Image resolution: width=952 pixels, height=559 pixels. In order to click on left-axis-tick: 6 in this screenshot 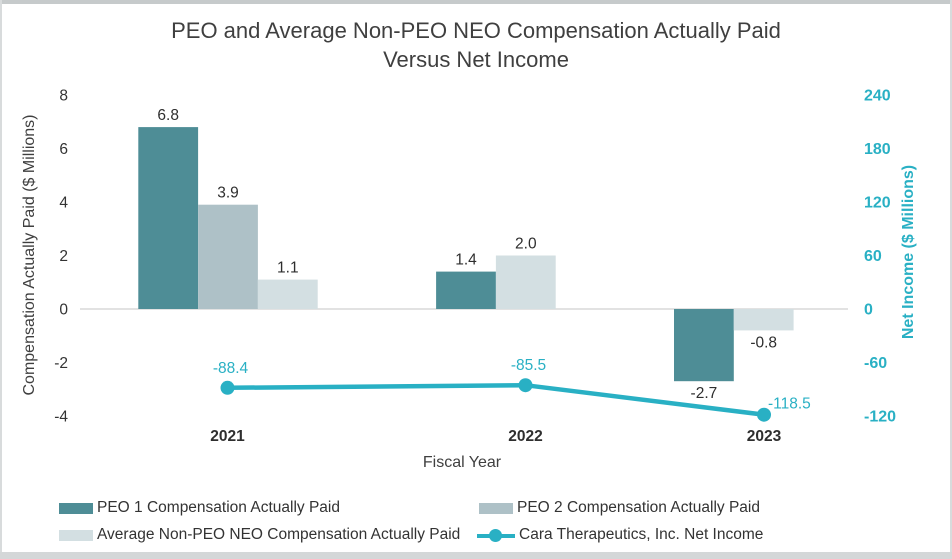, I will do `click(63, 149)`.